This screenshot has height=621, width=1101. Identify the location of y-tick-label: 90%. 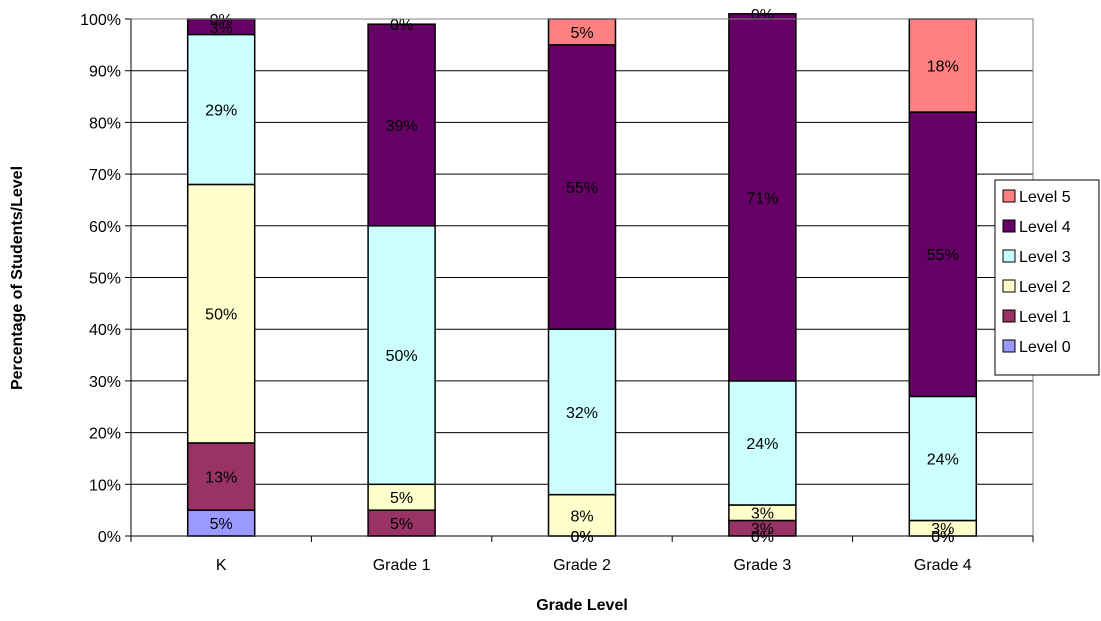
(105, 72).